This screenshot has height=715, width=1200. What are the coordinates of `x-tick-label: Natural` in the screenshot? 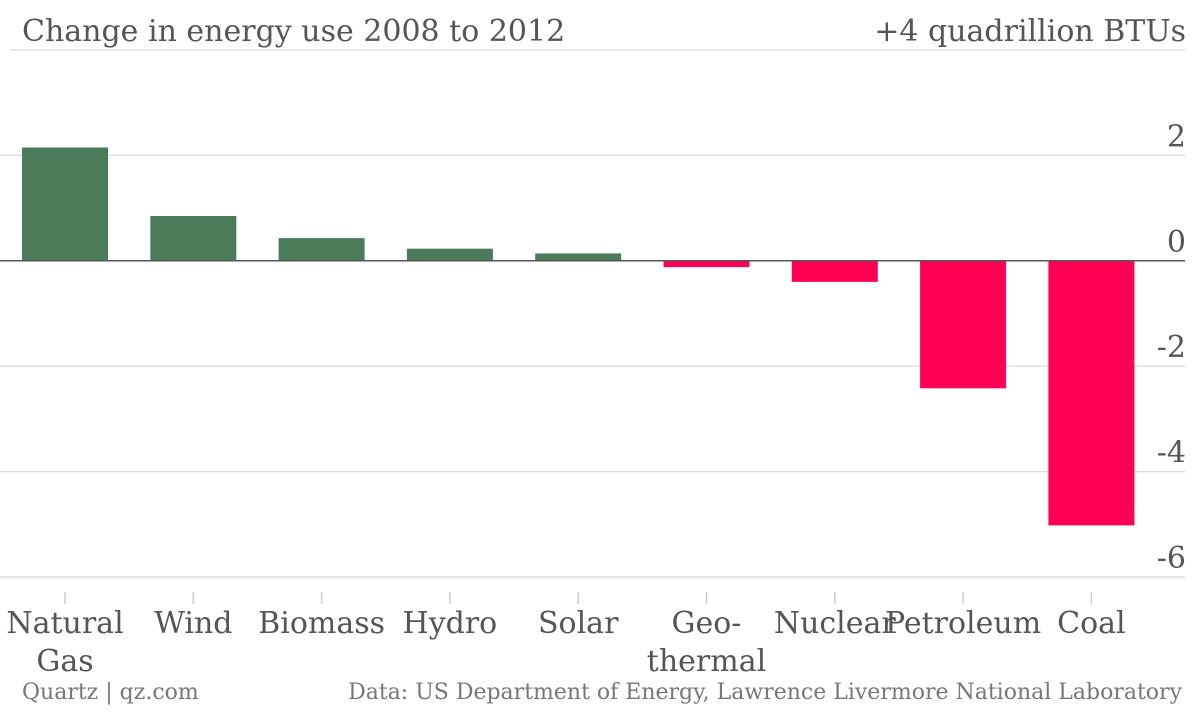 It's located at (64, 623).